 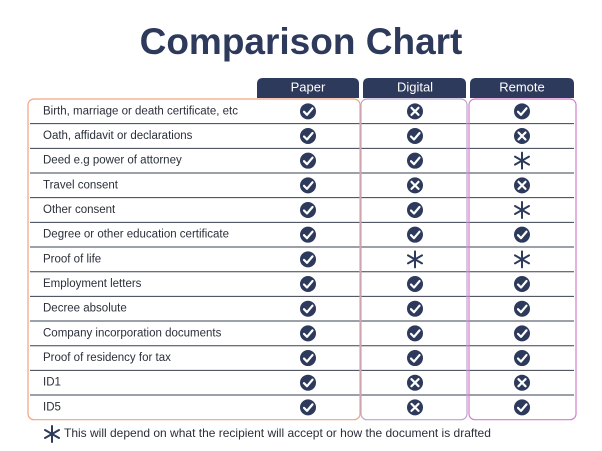 What do you see at coordinates (92, 284) in the screenshot?
I see `row-label: Employment letters` at bounding box center [92, 284].